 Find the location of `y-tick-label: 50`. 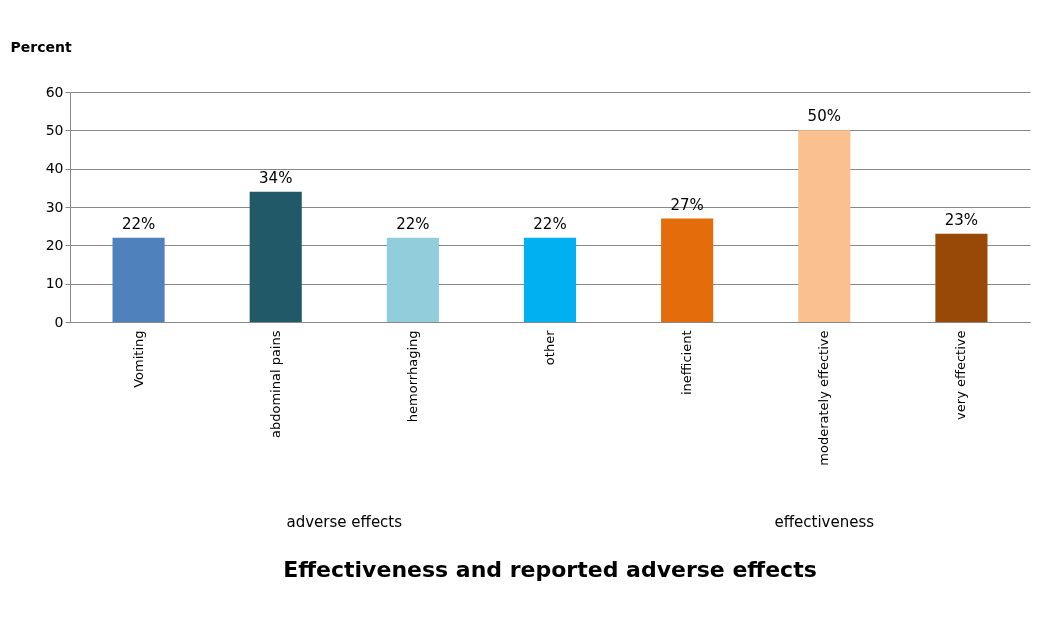

y-tick-label: 50 is located at coordinates (54, 129).